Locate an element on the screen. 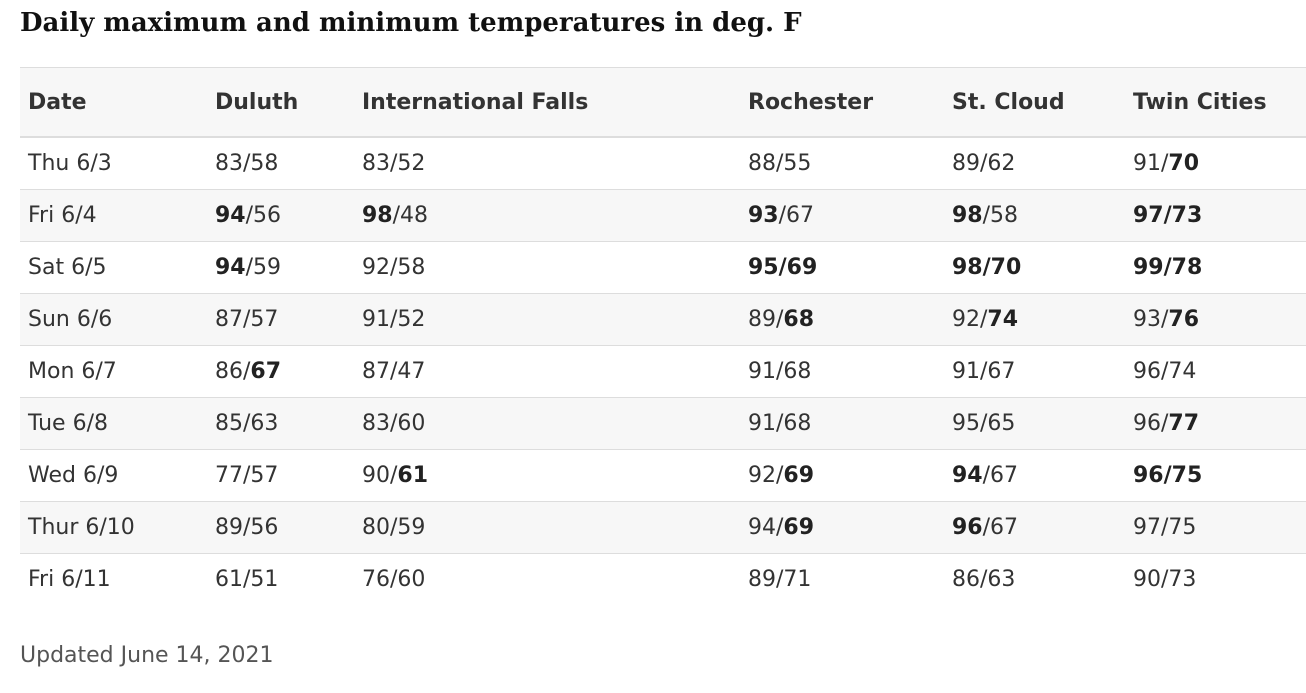 The height and width of the screenshot is (693, 1306). value: 96/ is located at coordinates (1151, 423).